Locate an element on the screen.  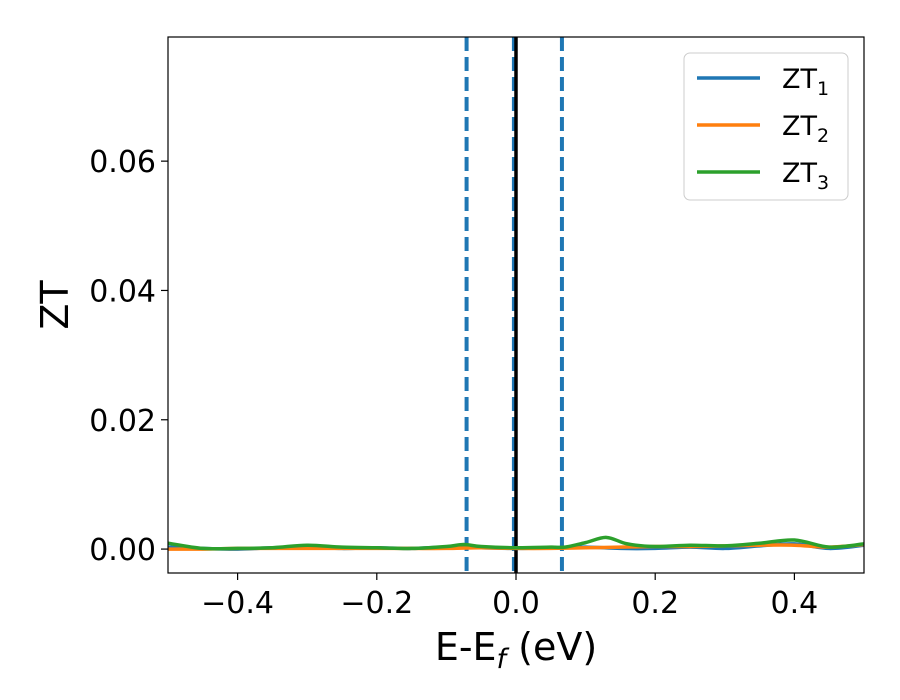
legend-label-3: ZT3 is located at coordinates (805, 176).